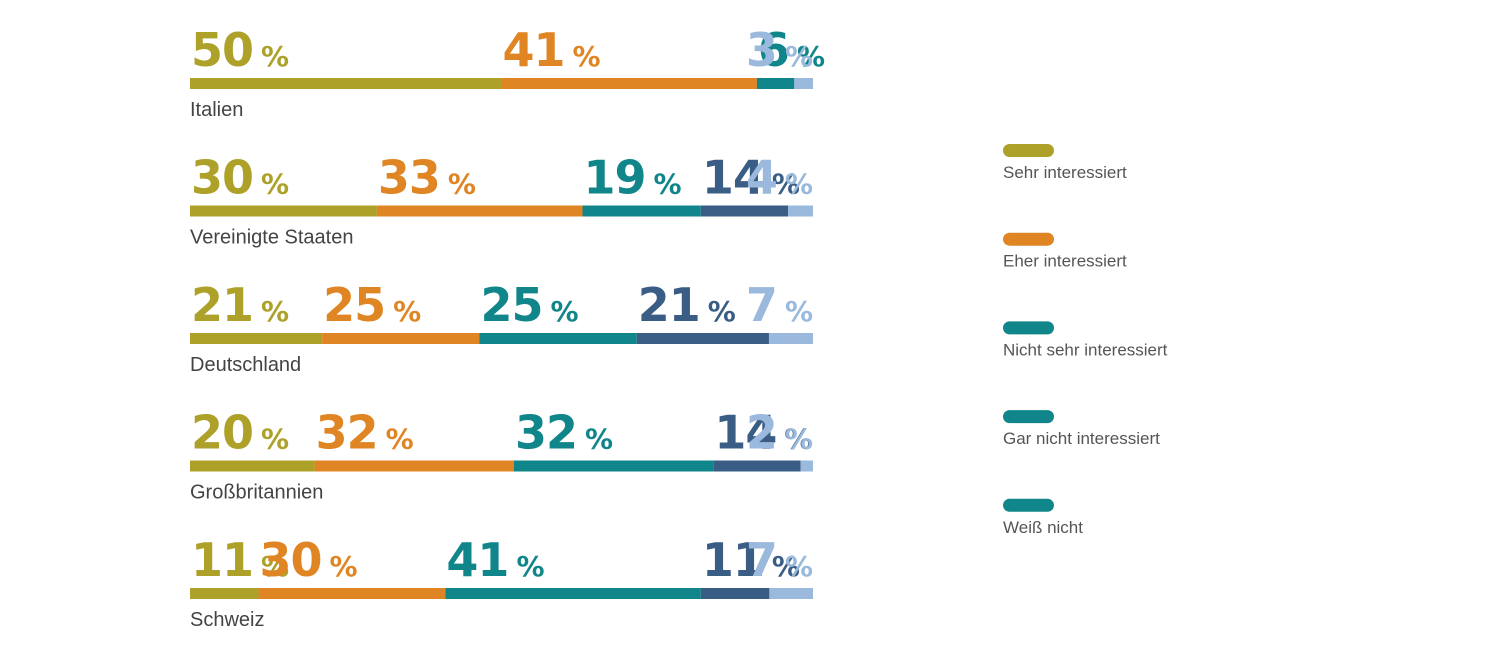  Describe the element at coordinates (1085, 349) in the screenshot. I see `legend-label: Nicht sehr interessiert` at that location.